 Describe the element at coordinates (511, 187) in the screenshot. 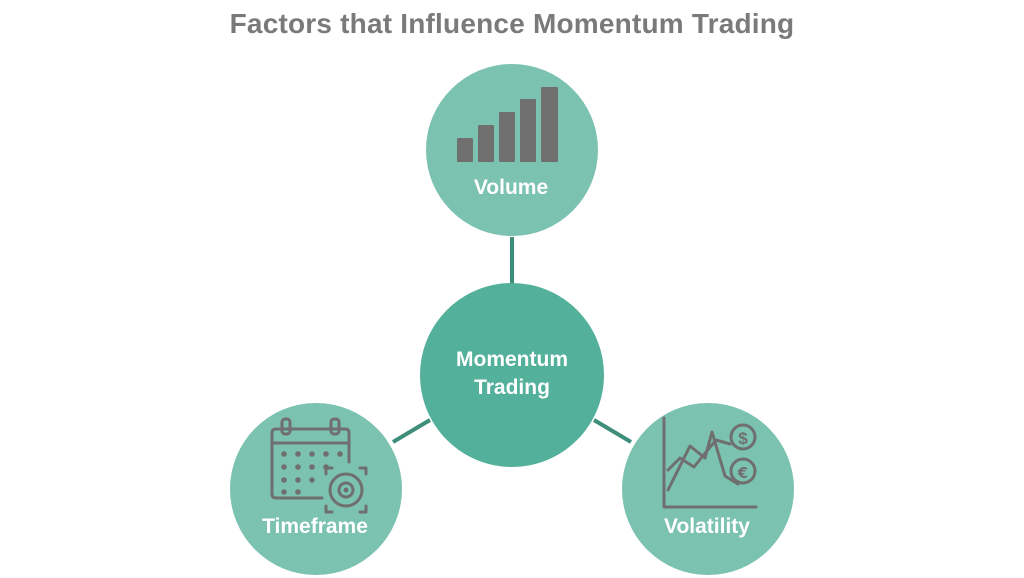

I see `volume-label: Volume` at that location.